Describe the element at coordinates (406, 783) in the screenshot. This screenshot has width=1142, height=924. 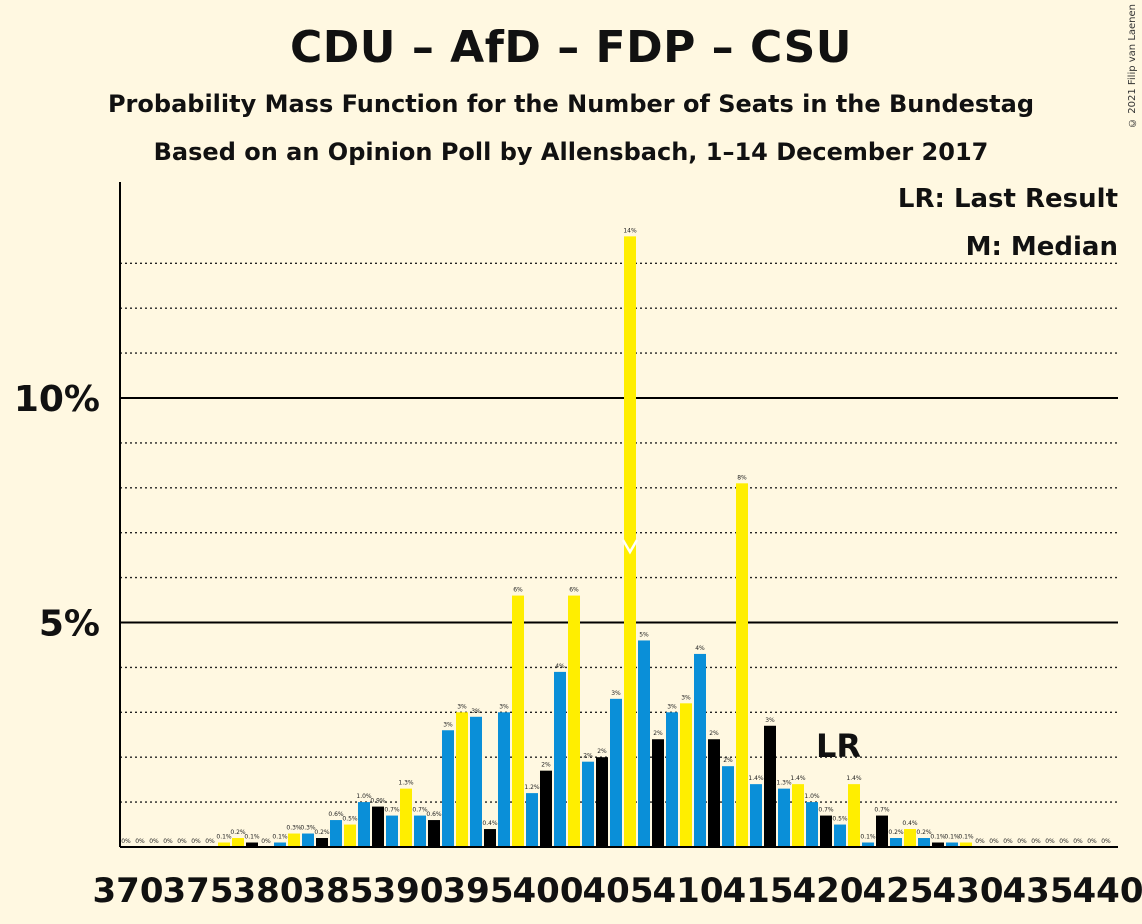
I see `bar-value-label: 1.3%` at that location.